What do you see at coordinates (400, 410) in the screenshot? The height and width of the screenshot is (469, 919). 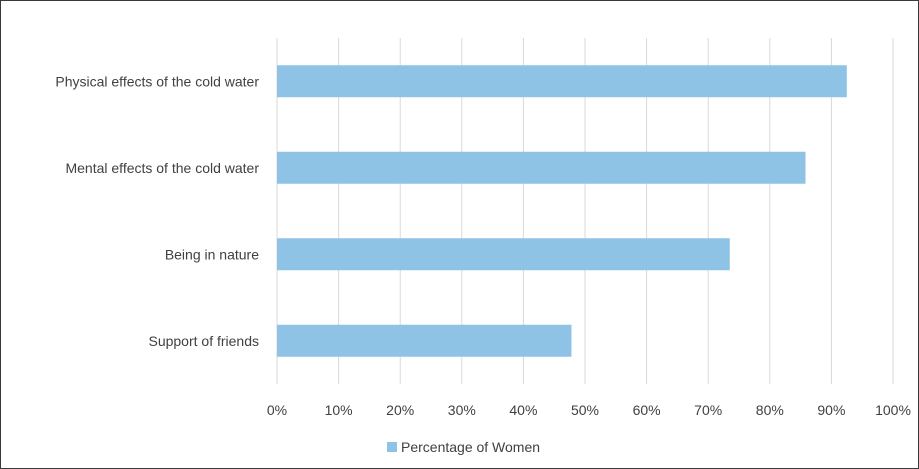 I see `x-tick-label: 20%` at bounding box center [400, 410].